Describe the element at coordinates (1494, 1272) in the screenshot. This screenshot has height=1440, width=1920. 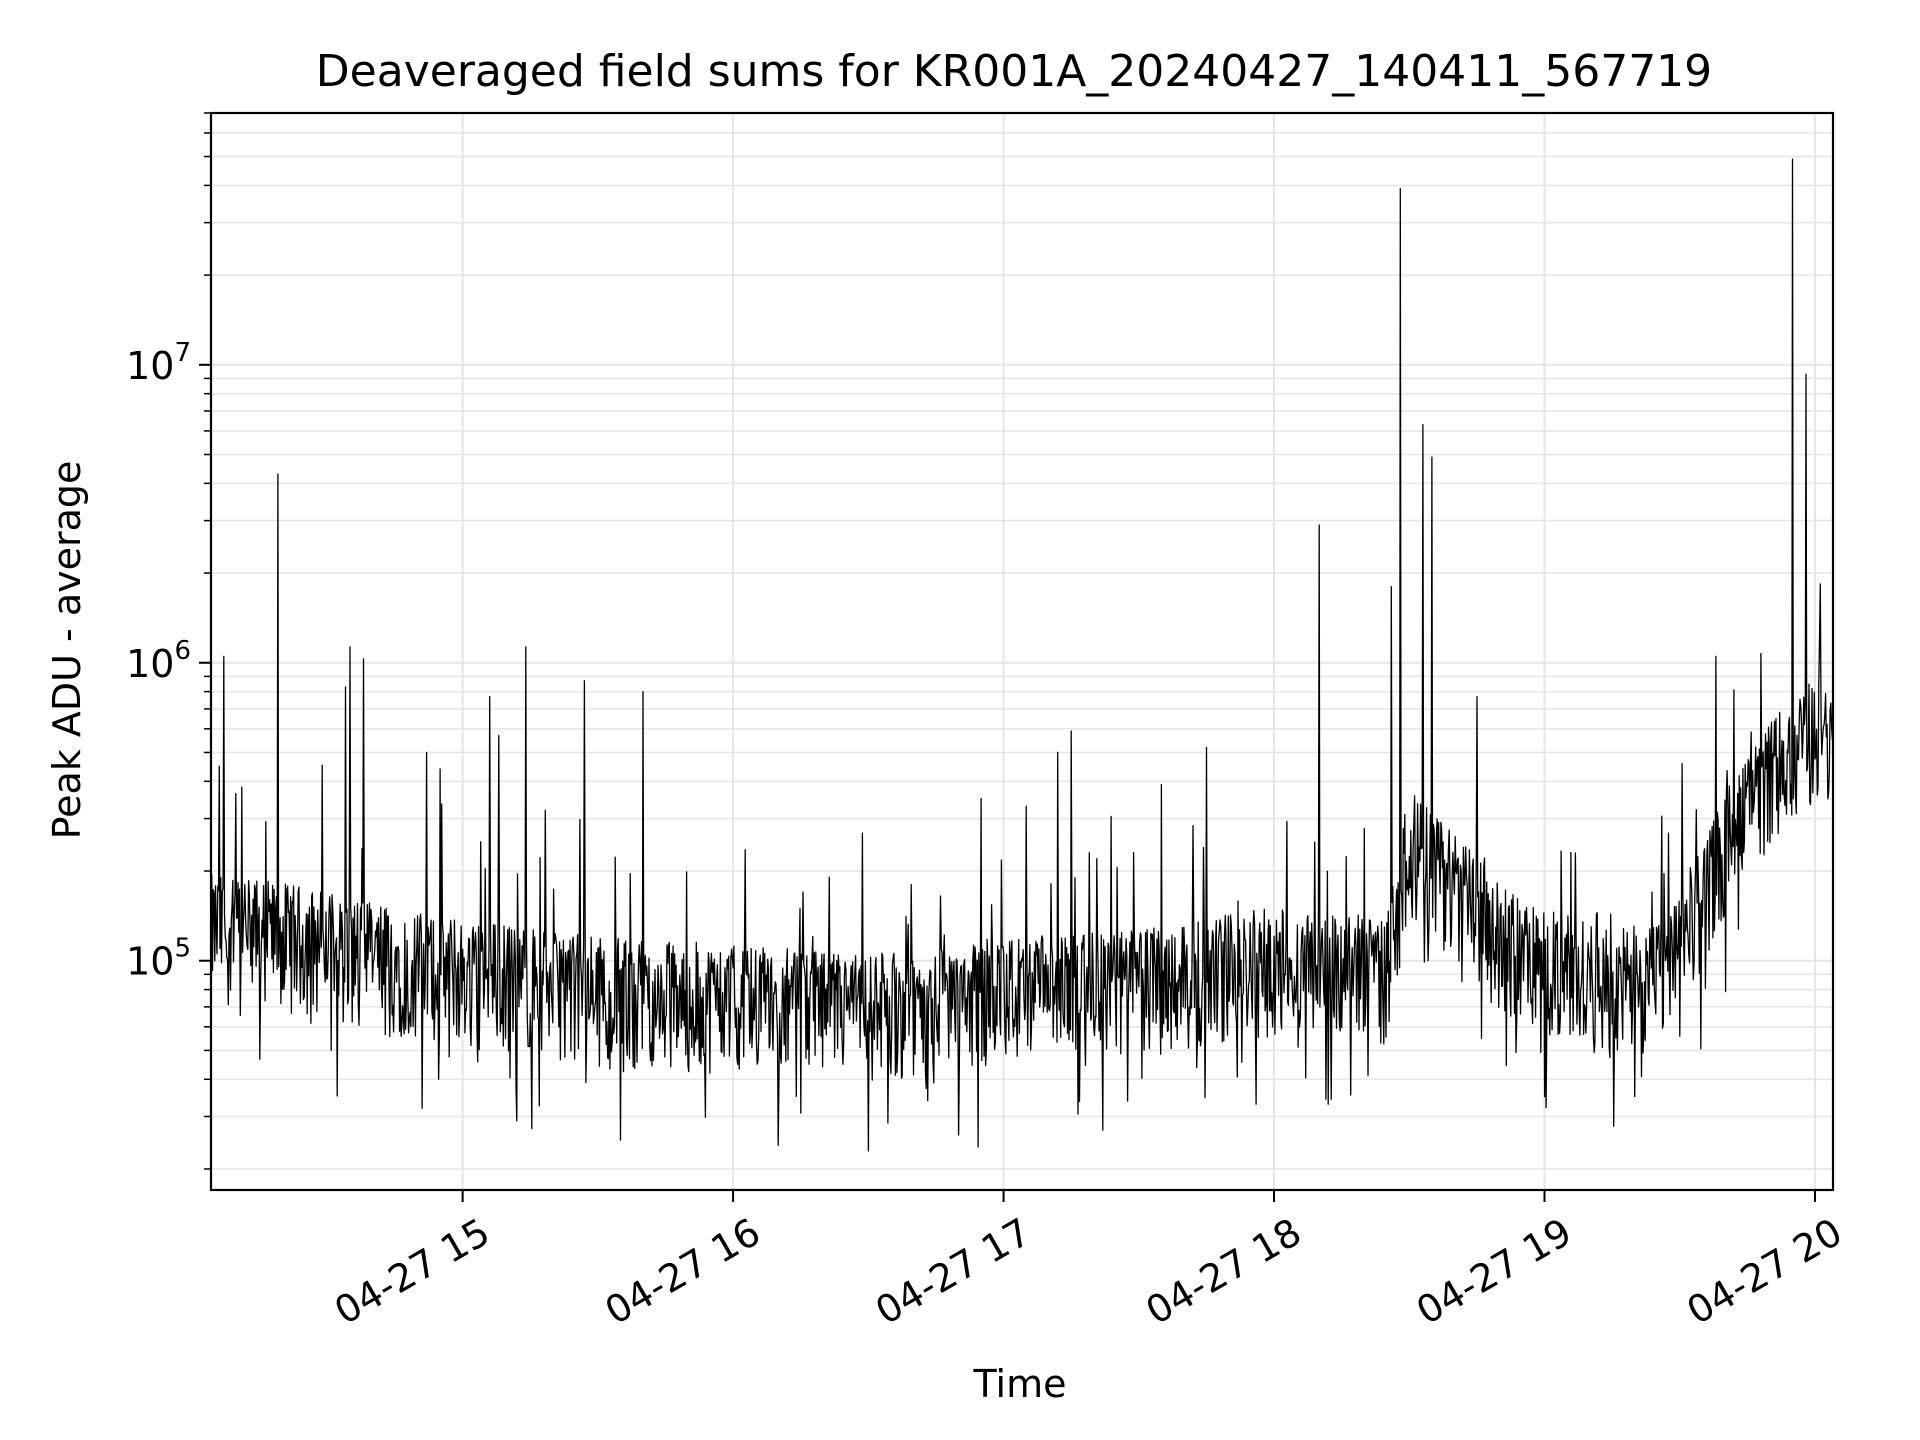
I see `x-tick-label: 04-27 19` at that location.